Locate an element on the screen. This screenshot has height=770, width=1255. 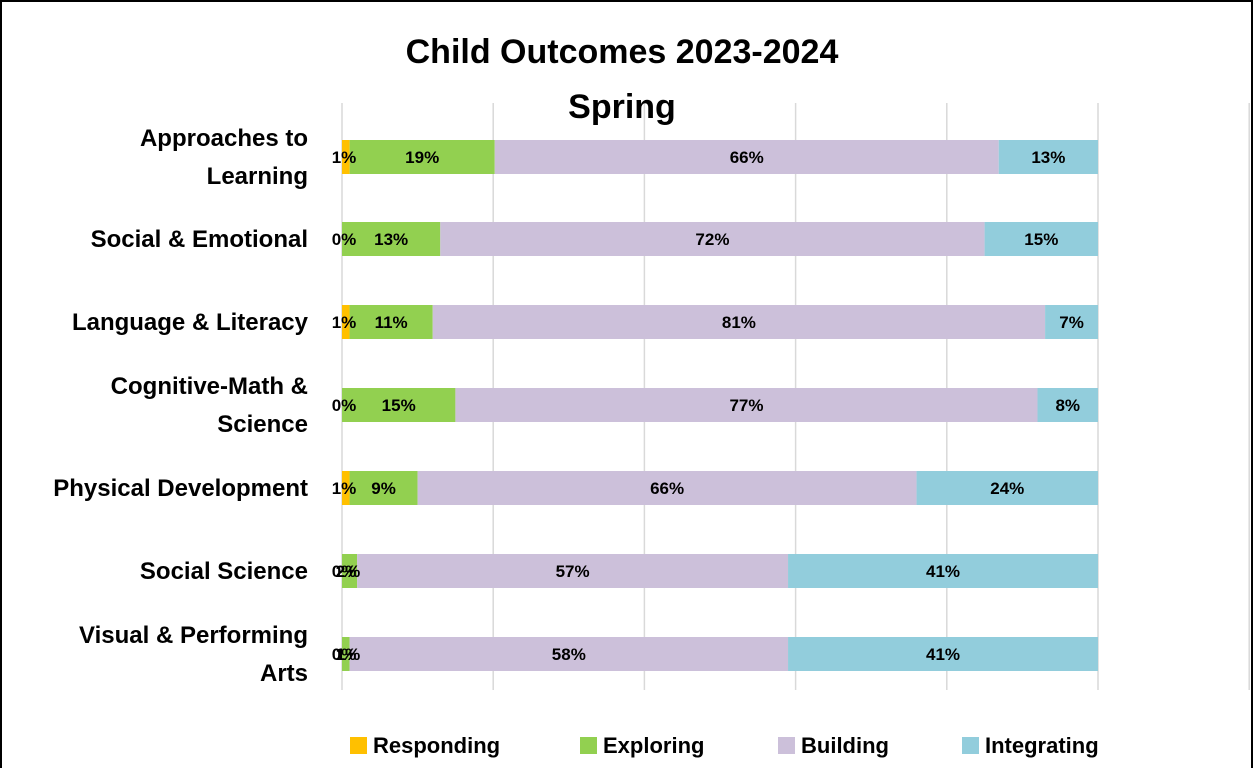
data-label: 72% is located at coordinates (712, 239).